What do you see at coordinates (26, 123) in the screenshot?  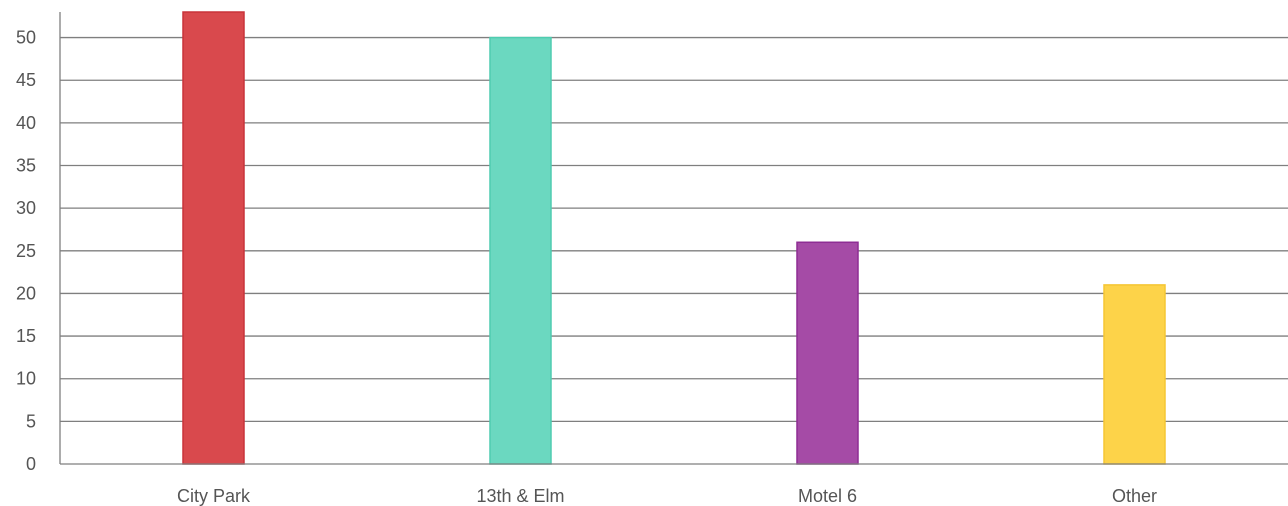 I see `y-tick-label: 40` at bounding box center [26, 123].